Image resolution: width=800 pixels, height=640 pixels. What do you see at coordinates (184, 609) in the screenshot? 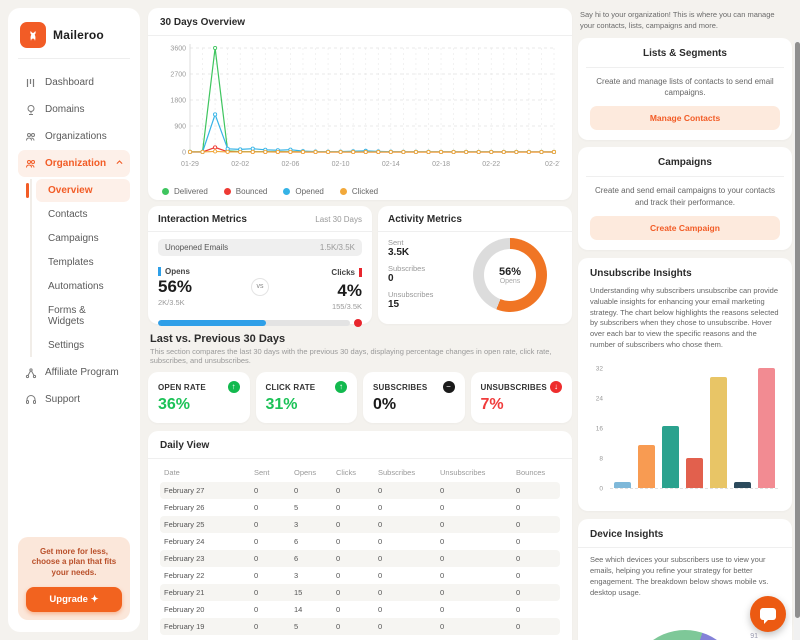
I see `table-cell: February 20` at bounding box center [184, 609].